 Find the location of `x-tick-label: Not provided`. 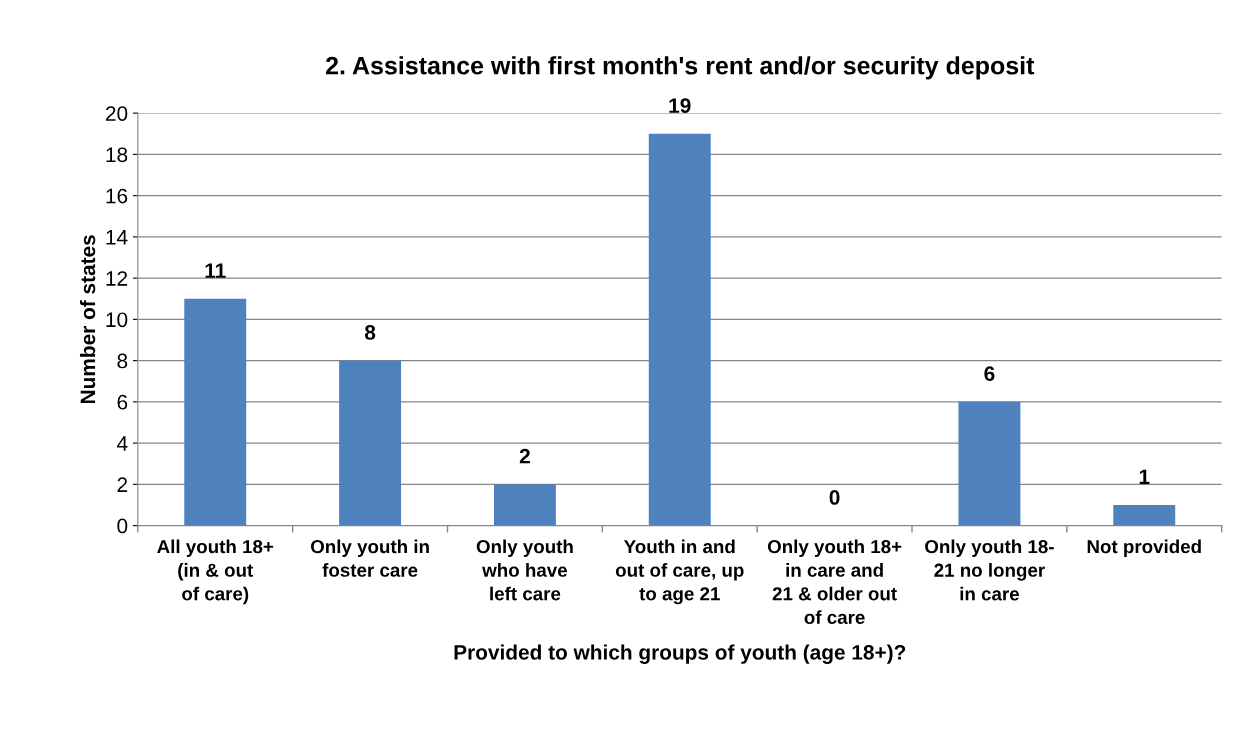

x-tick-label: Not provided is located at coordinates (1144, 548).